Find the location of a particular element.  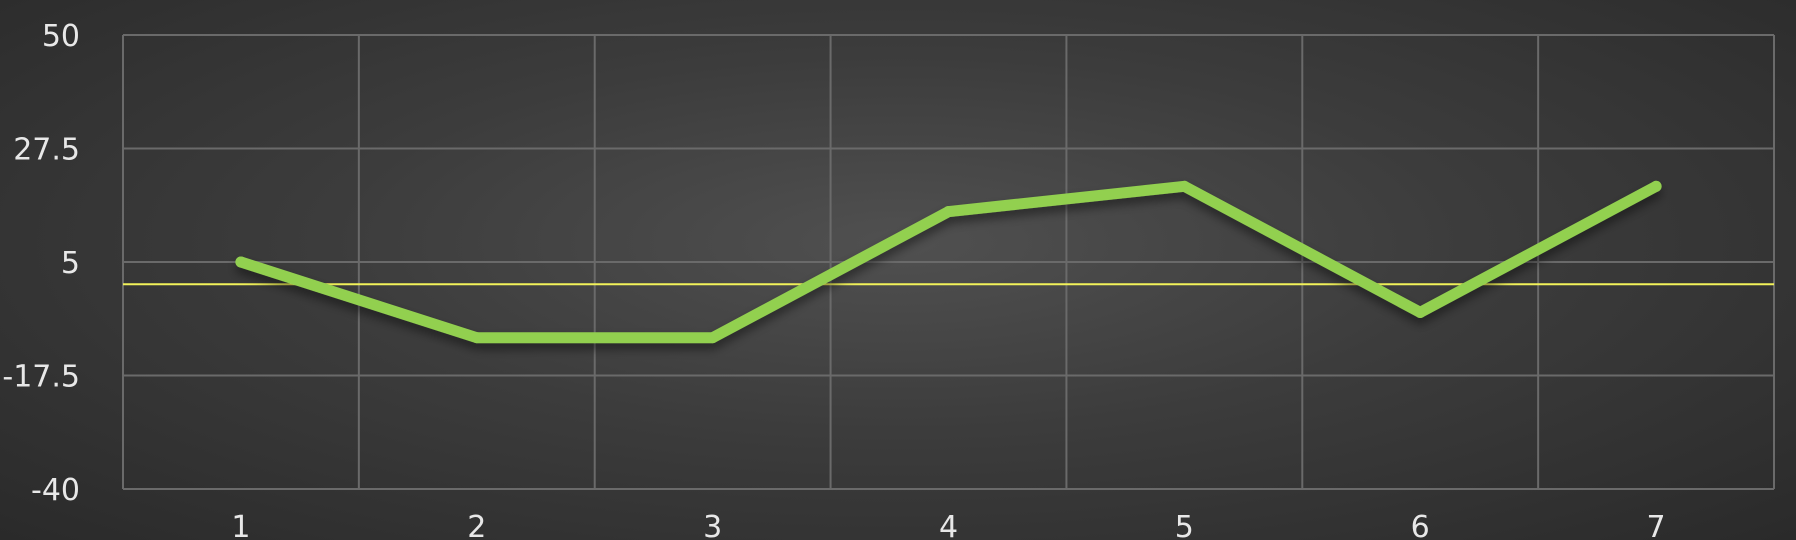

x-tick-label: 2 is located at coordinates (476, 525).